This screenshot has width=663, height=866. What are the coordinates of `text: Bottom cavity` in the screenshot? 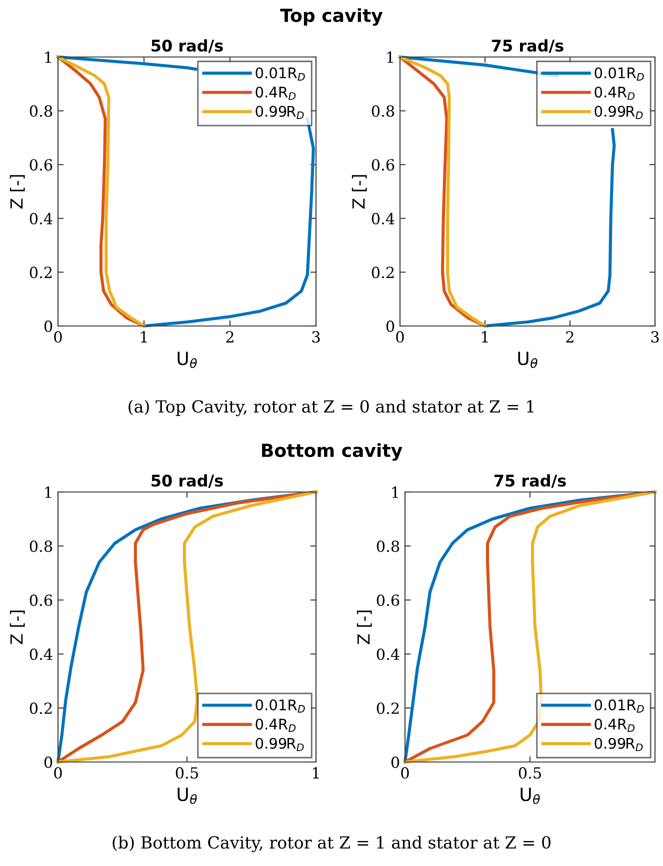 It's located at (332, 452).